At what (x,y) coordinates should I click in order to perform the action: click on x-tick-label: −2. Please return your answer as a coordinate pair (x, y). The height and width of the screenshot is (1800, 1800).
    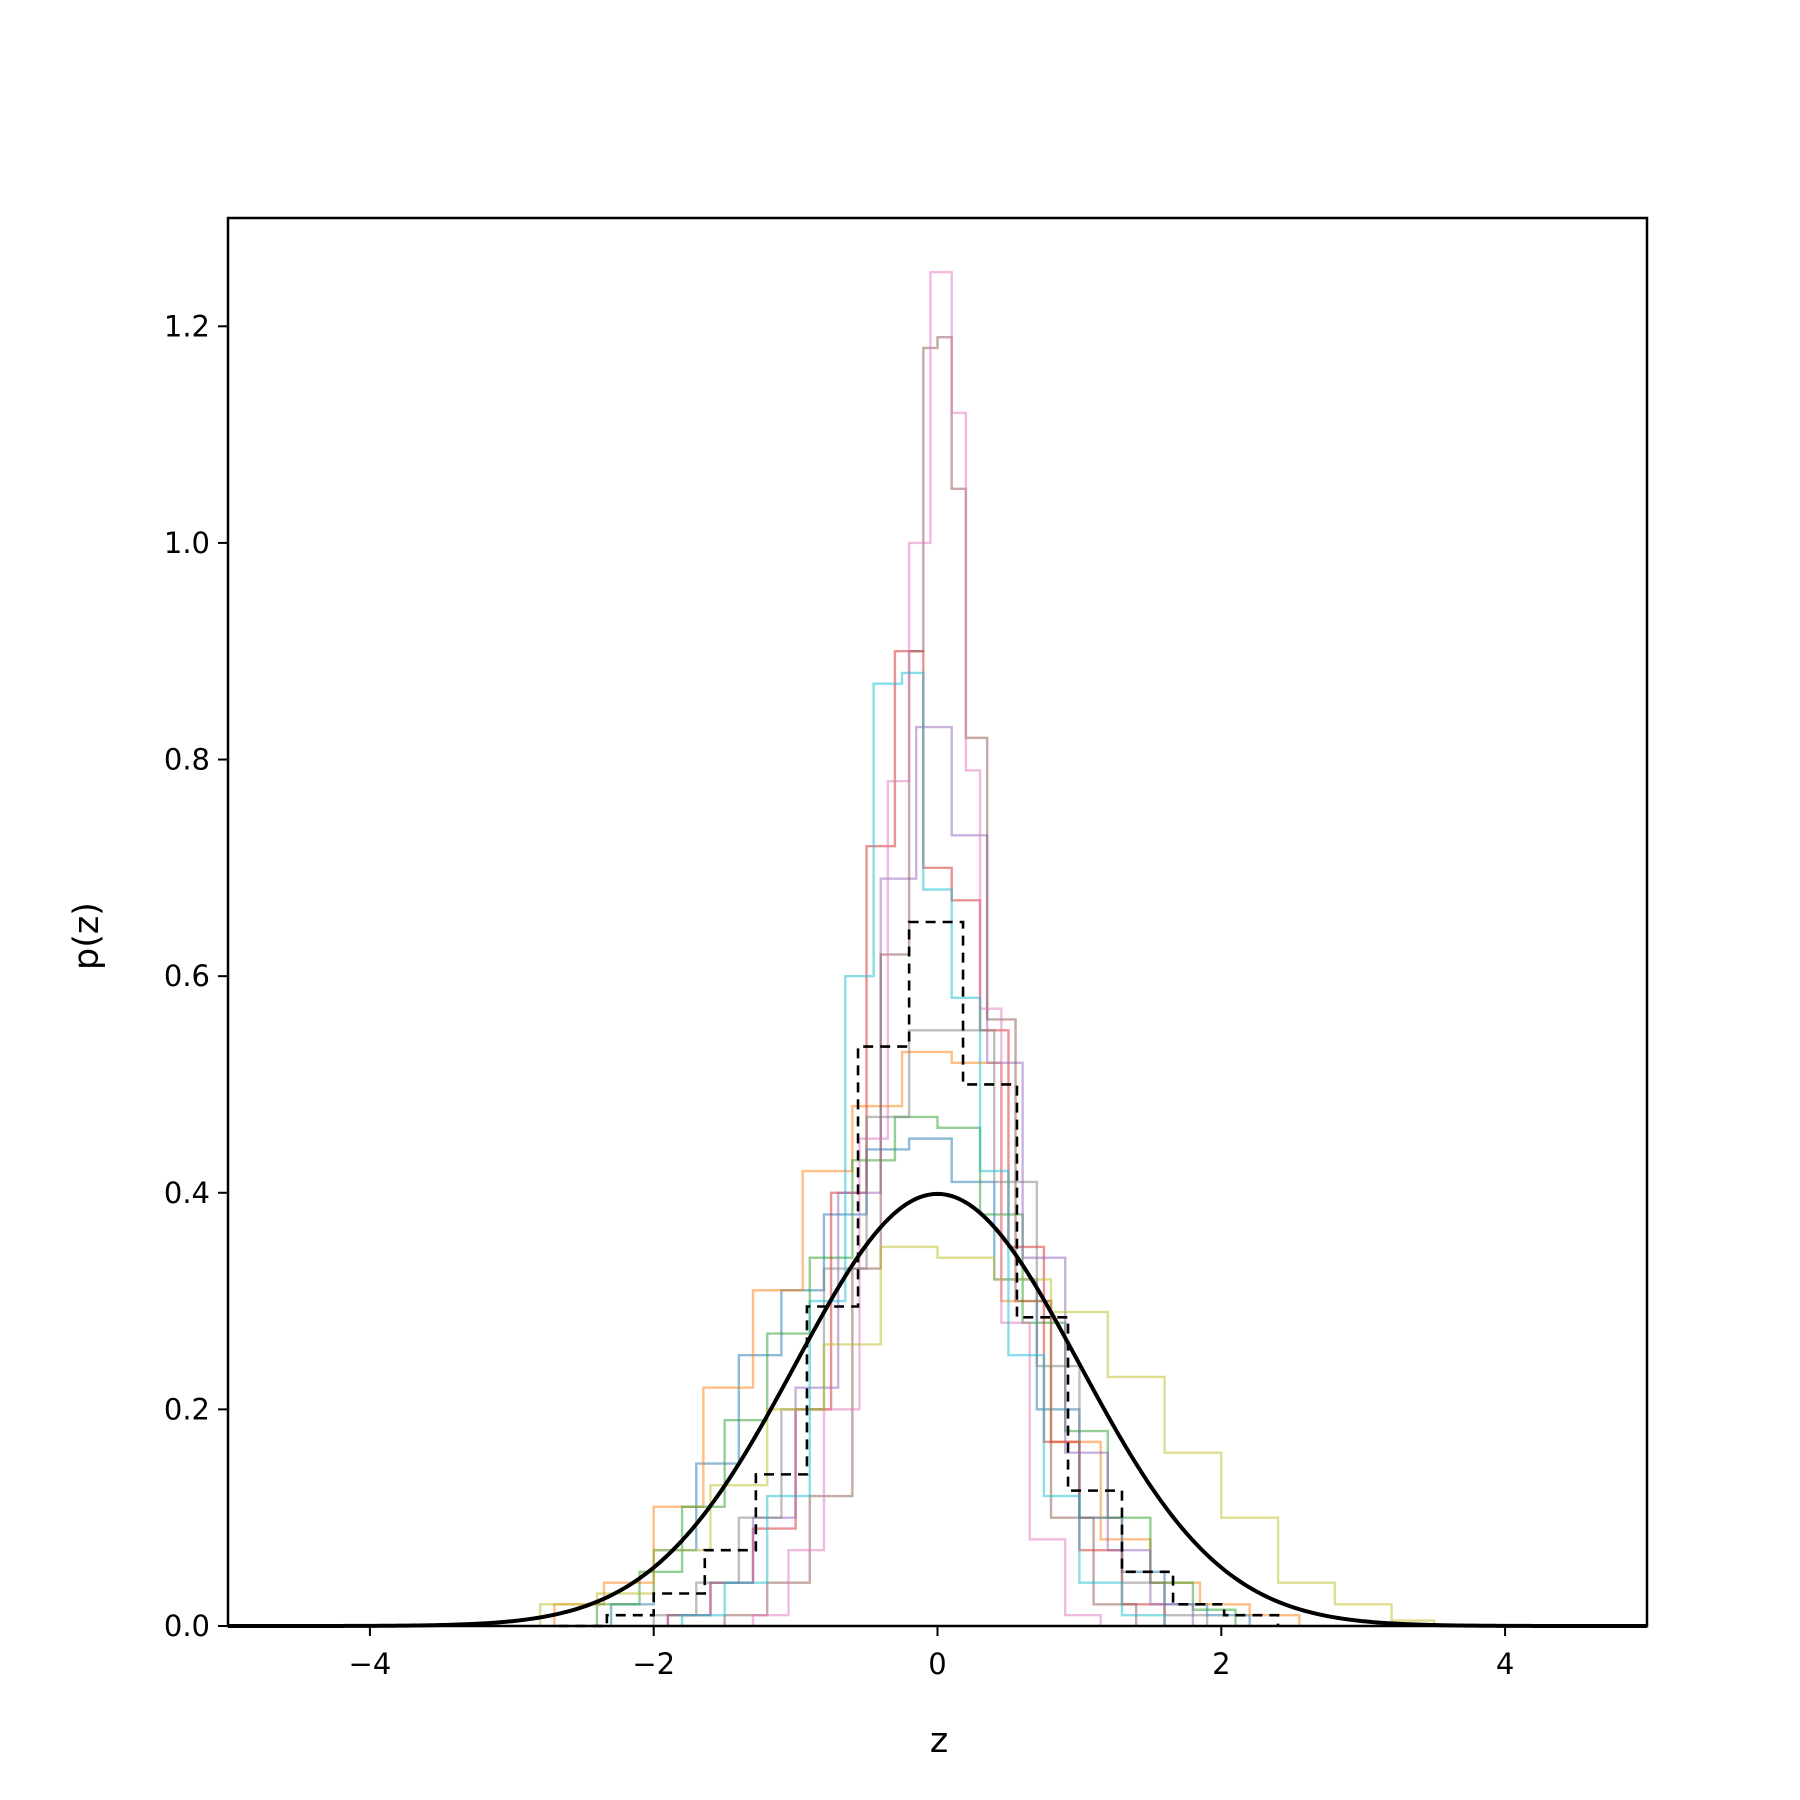
    Looking at the image, I should click on (653, 1664).